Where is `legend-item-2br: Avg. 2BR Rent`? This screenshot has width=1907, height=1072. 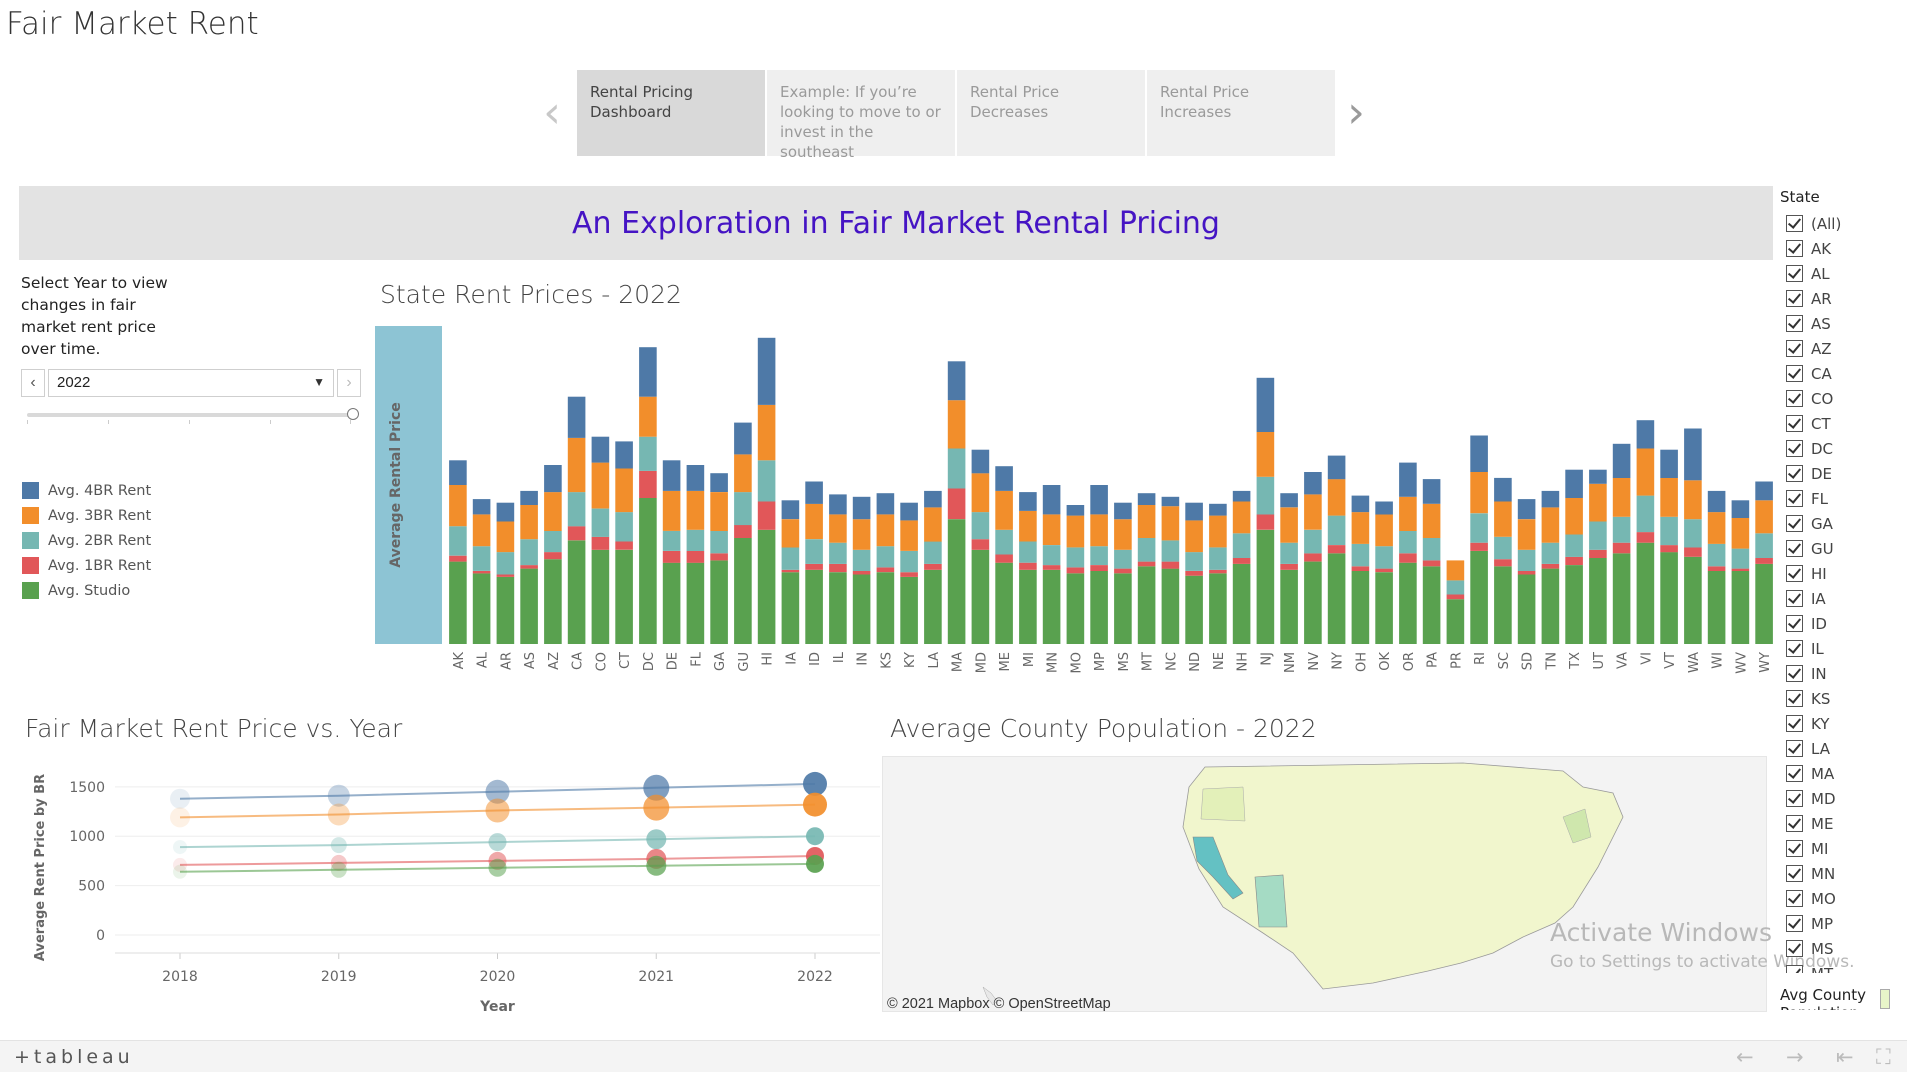
legend-item-2br: Avg. 2BR Rent is located at coordinates (86, 540).